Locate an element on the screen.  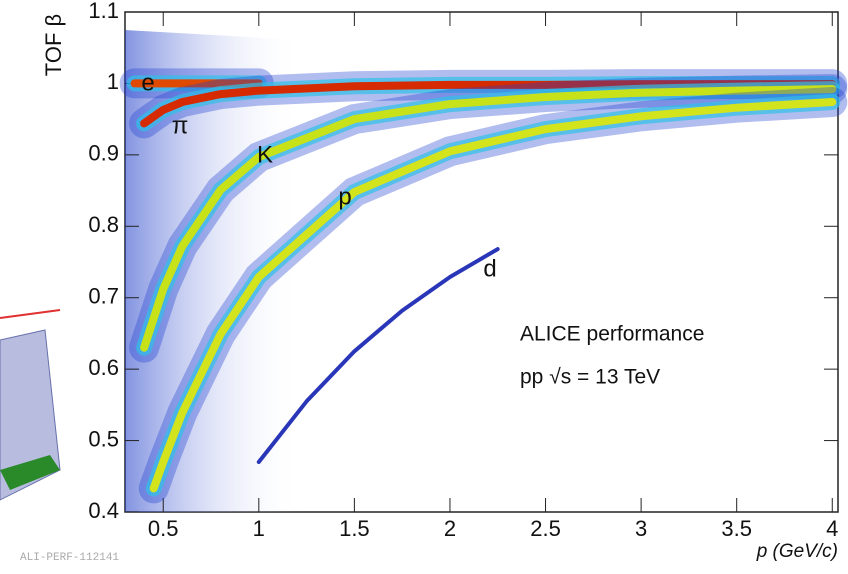
y-tick-label: 1 is located at coordinates (113, 81).